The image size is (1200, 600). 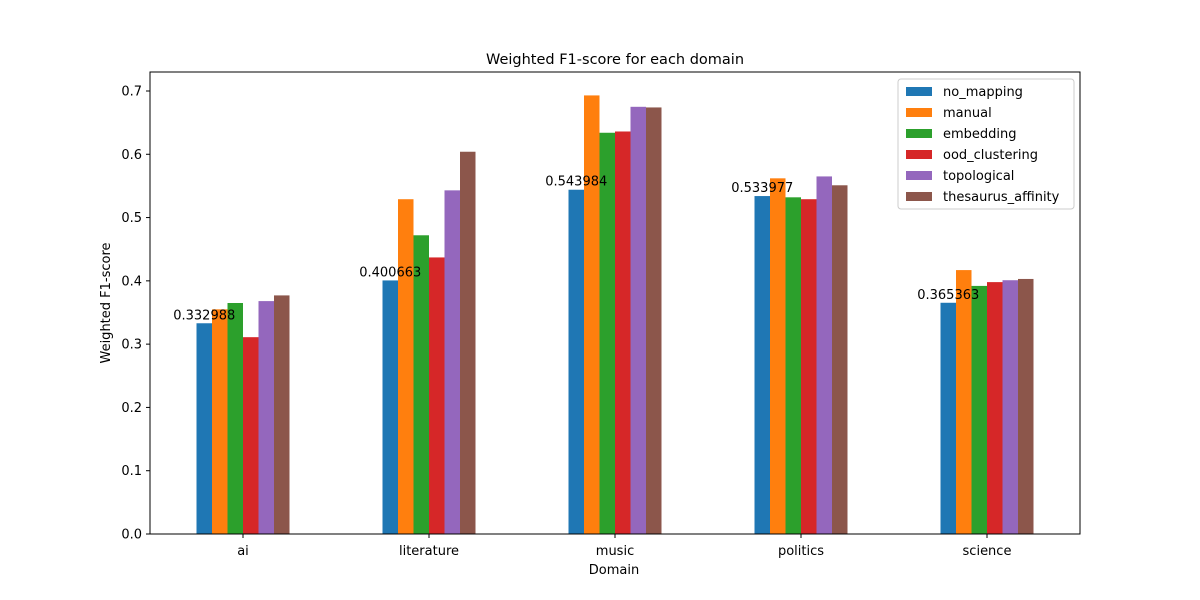 What do you see at coordinates (243, 551) in the screenshot?
I see `x-tick-label: ai` at bounding box center [243, 551].